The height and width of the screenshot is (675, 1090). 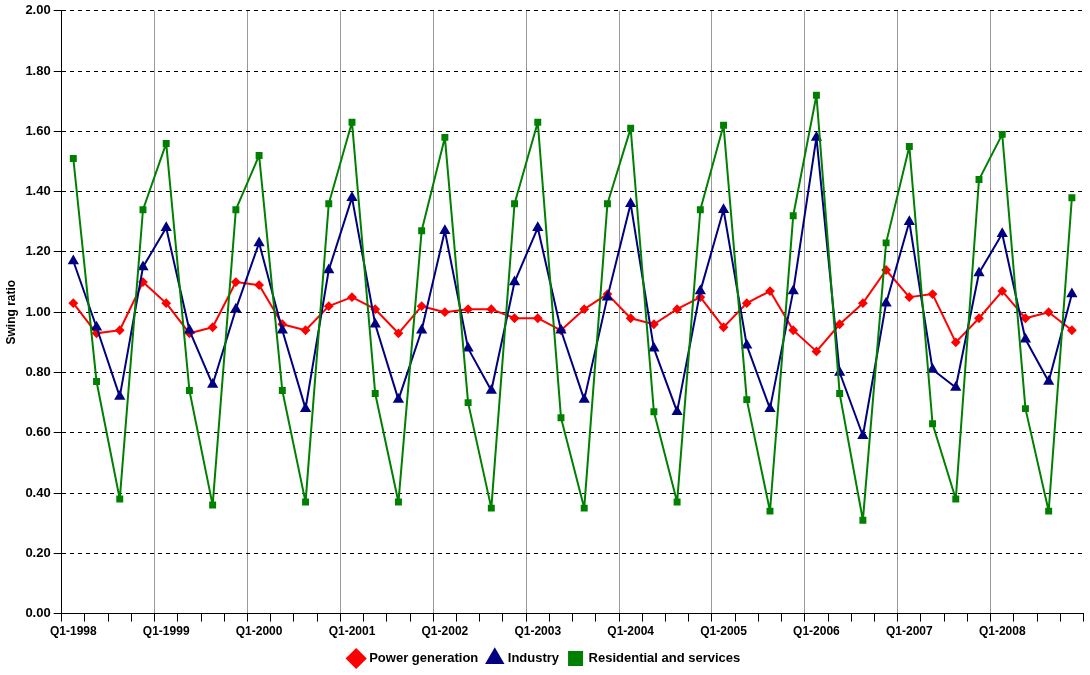 What do you see at coordinates (38, 552) in the screenshot?
I see `y-tick-label: 0.20` at bounding box center [38, 552].